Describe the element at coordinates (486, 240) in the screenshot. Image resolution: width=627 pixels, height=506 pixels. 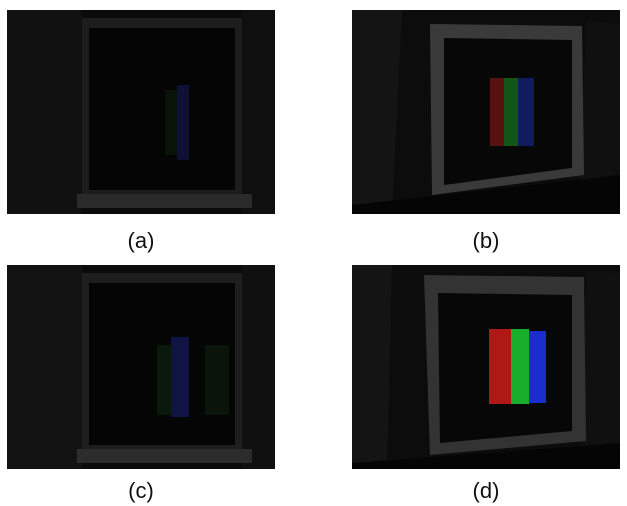
I see `caption-b: (b)` at that location.